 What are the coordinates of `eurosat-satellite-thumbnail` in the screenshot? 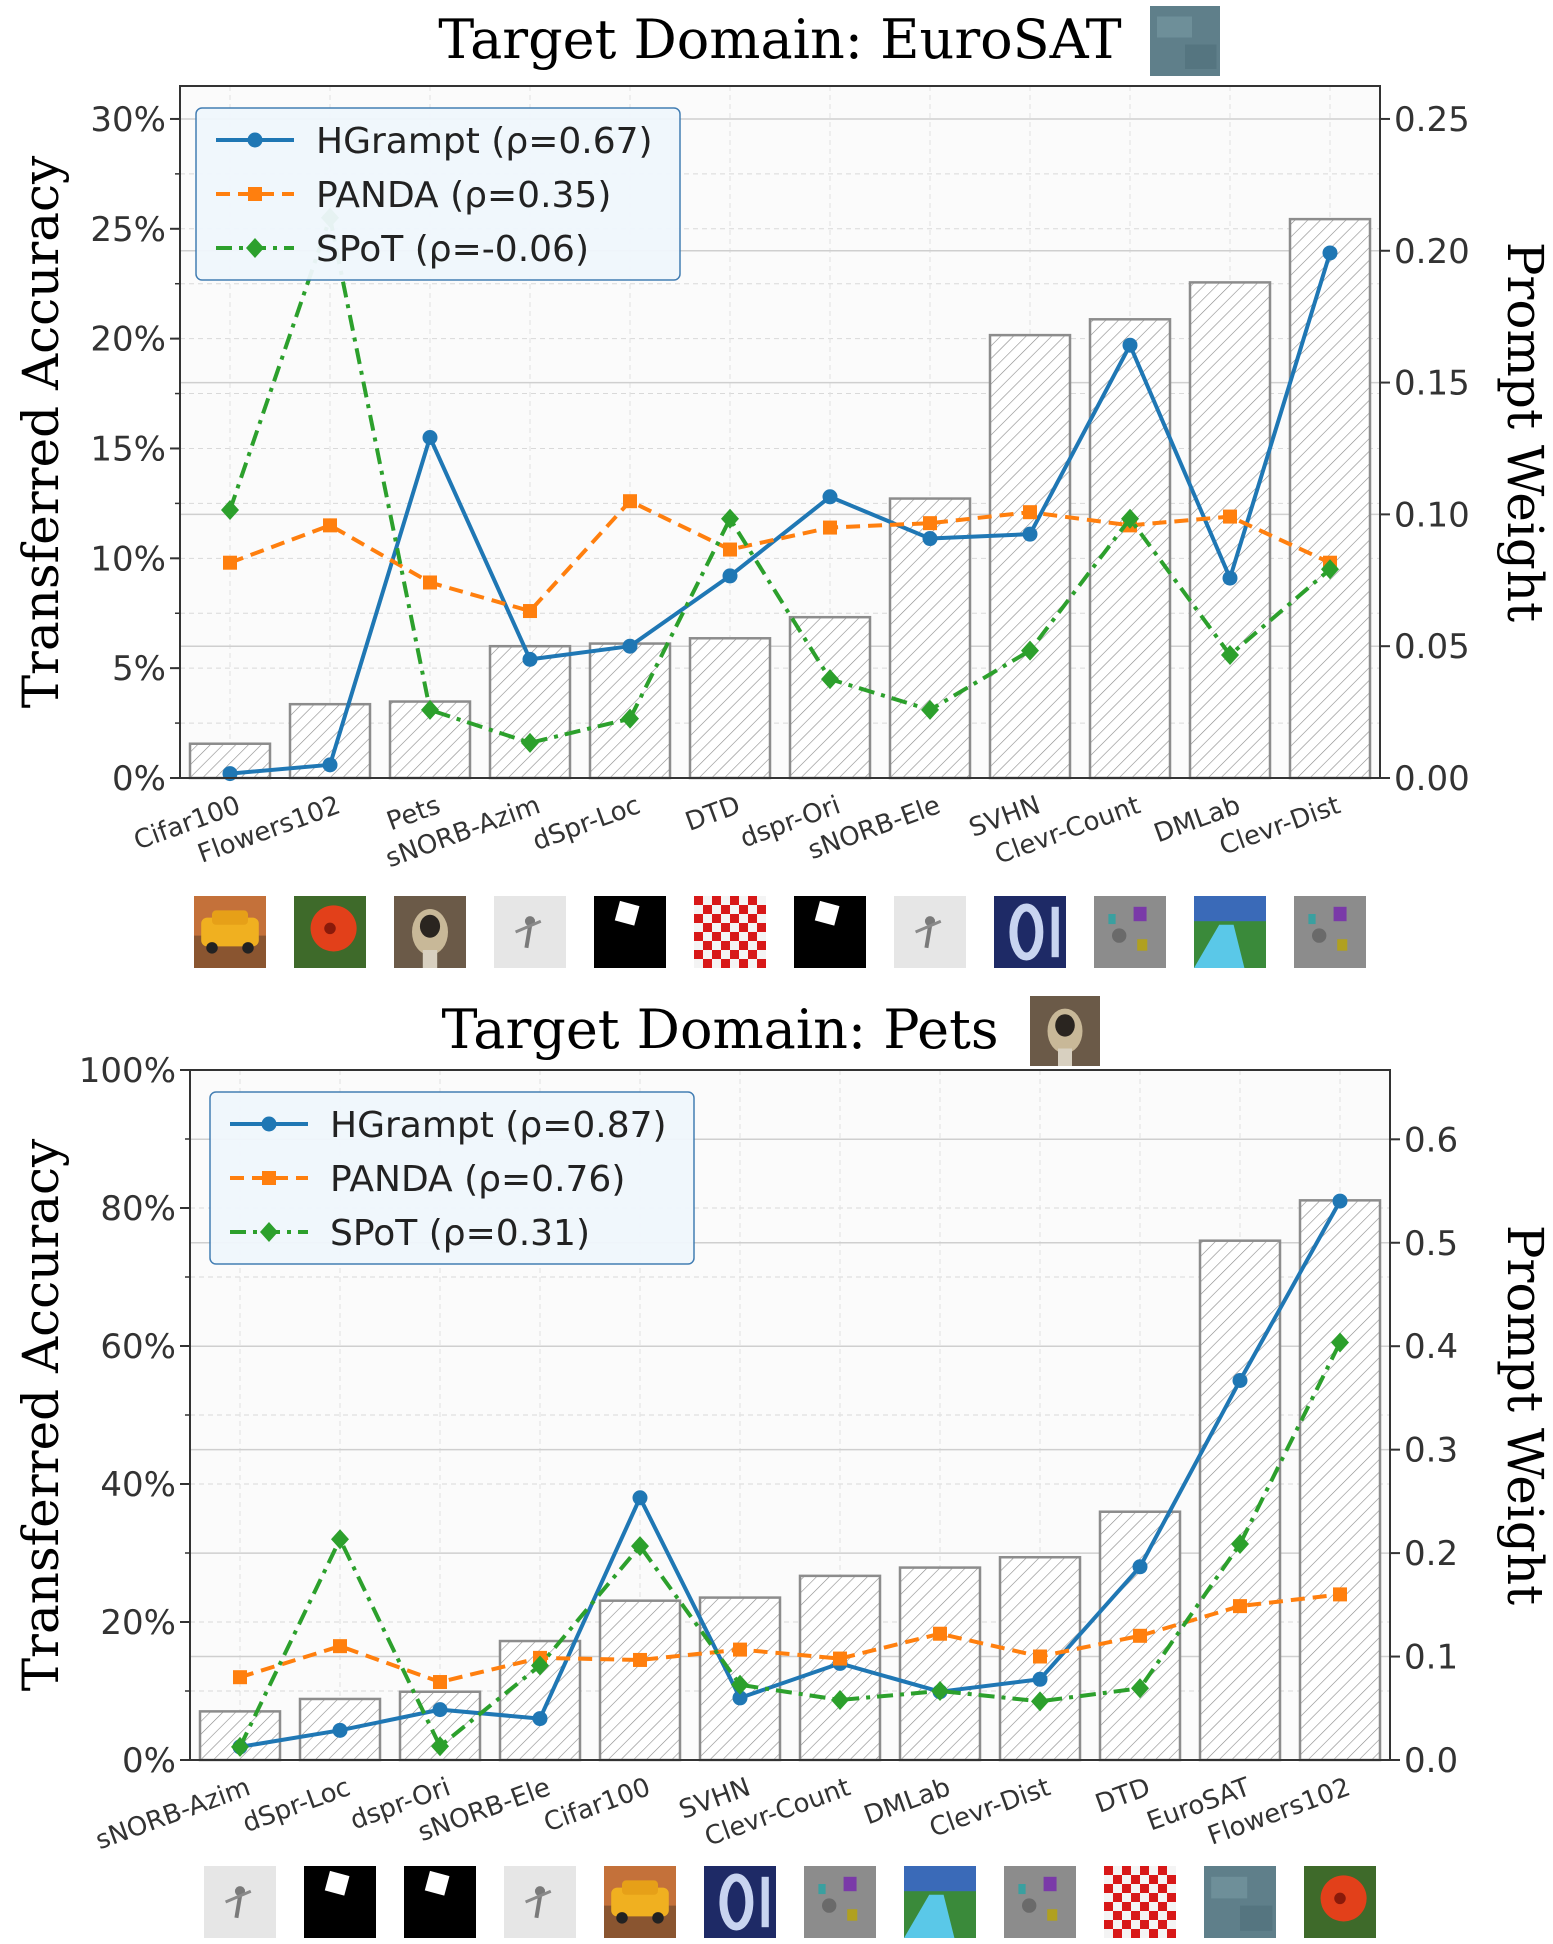 It's located at (1185, 41).